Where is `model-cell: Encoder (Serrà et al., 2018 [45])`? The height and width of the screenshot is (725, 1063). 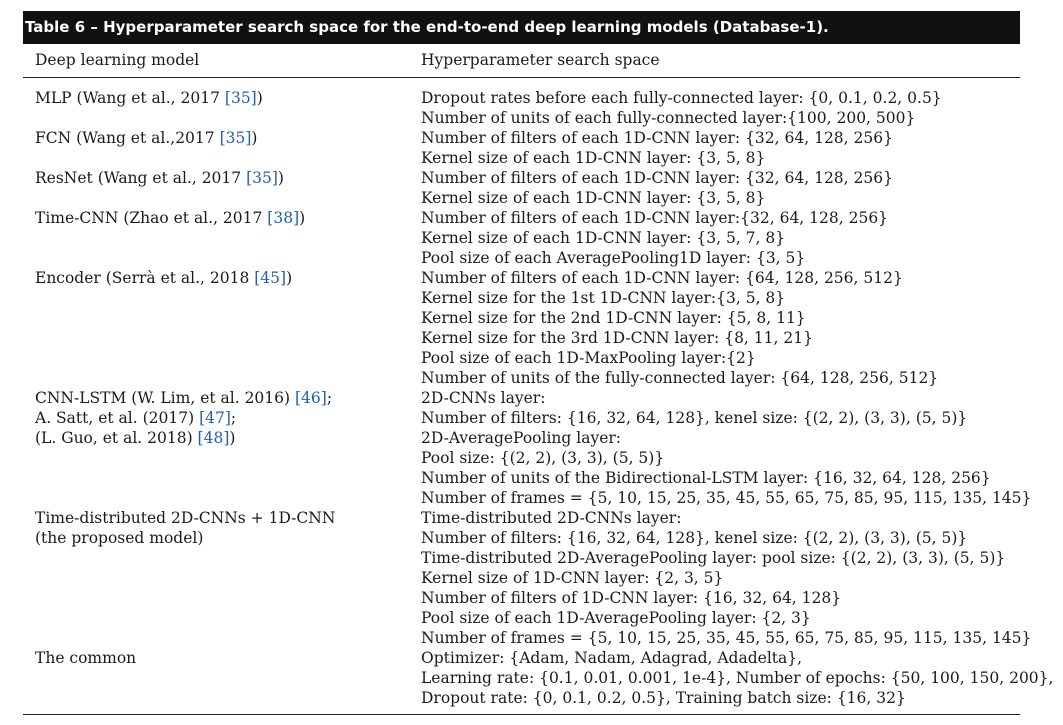 model-cell: Encoder (Serrà et al., 2018 [45]) is located at coordinates (225, 278).